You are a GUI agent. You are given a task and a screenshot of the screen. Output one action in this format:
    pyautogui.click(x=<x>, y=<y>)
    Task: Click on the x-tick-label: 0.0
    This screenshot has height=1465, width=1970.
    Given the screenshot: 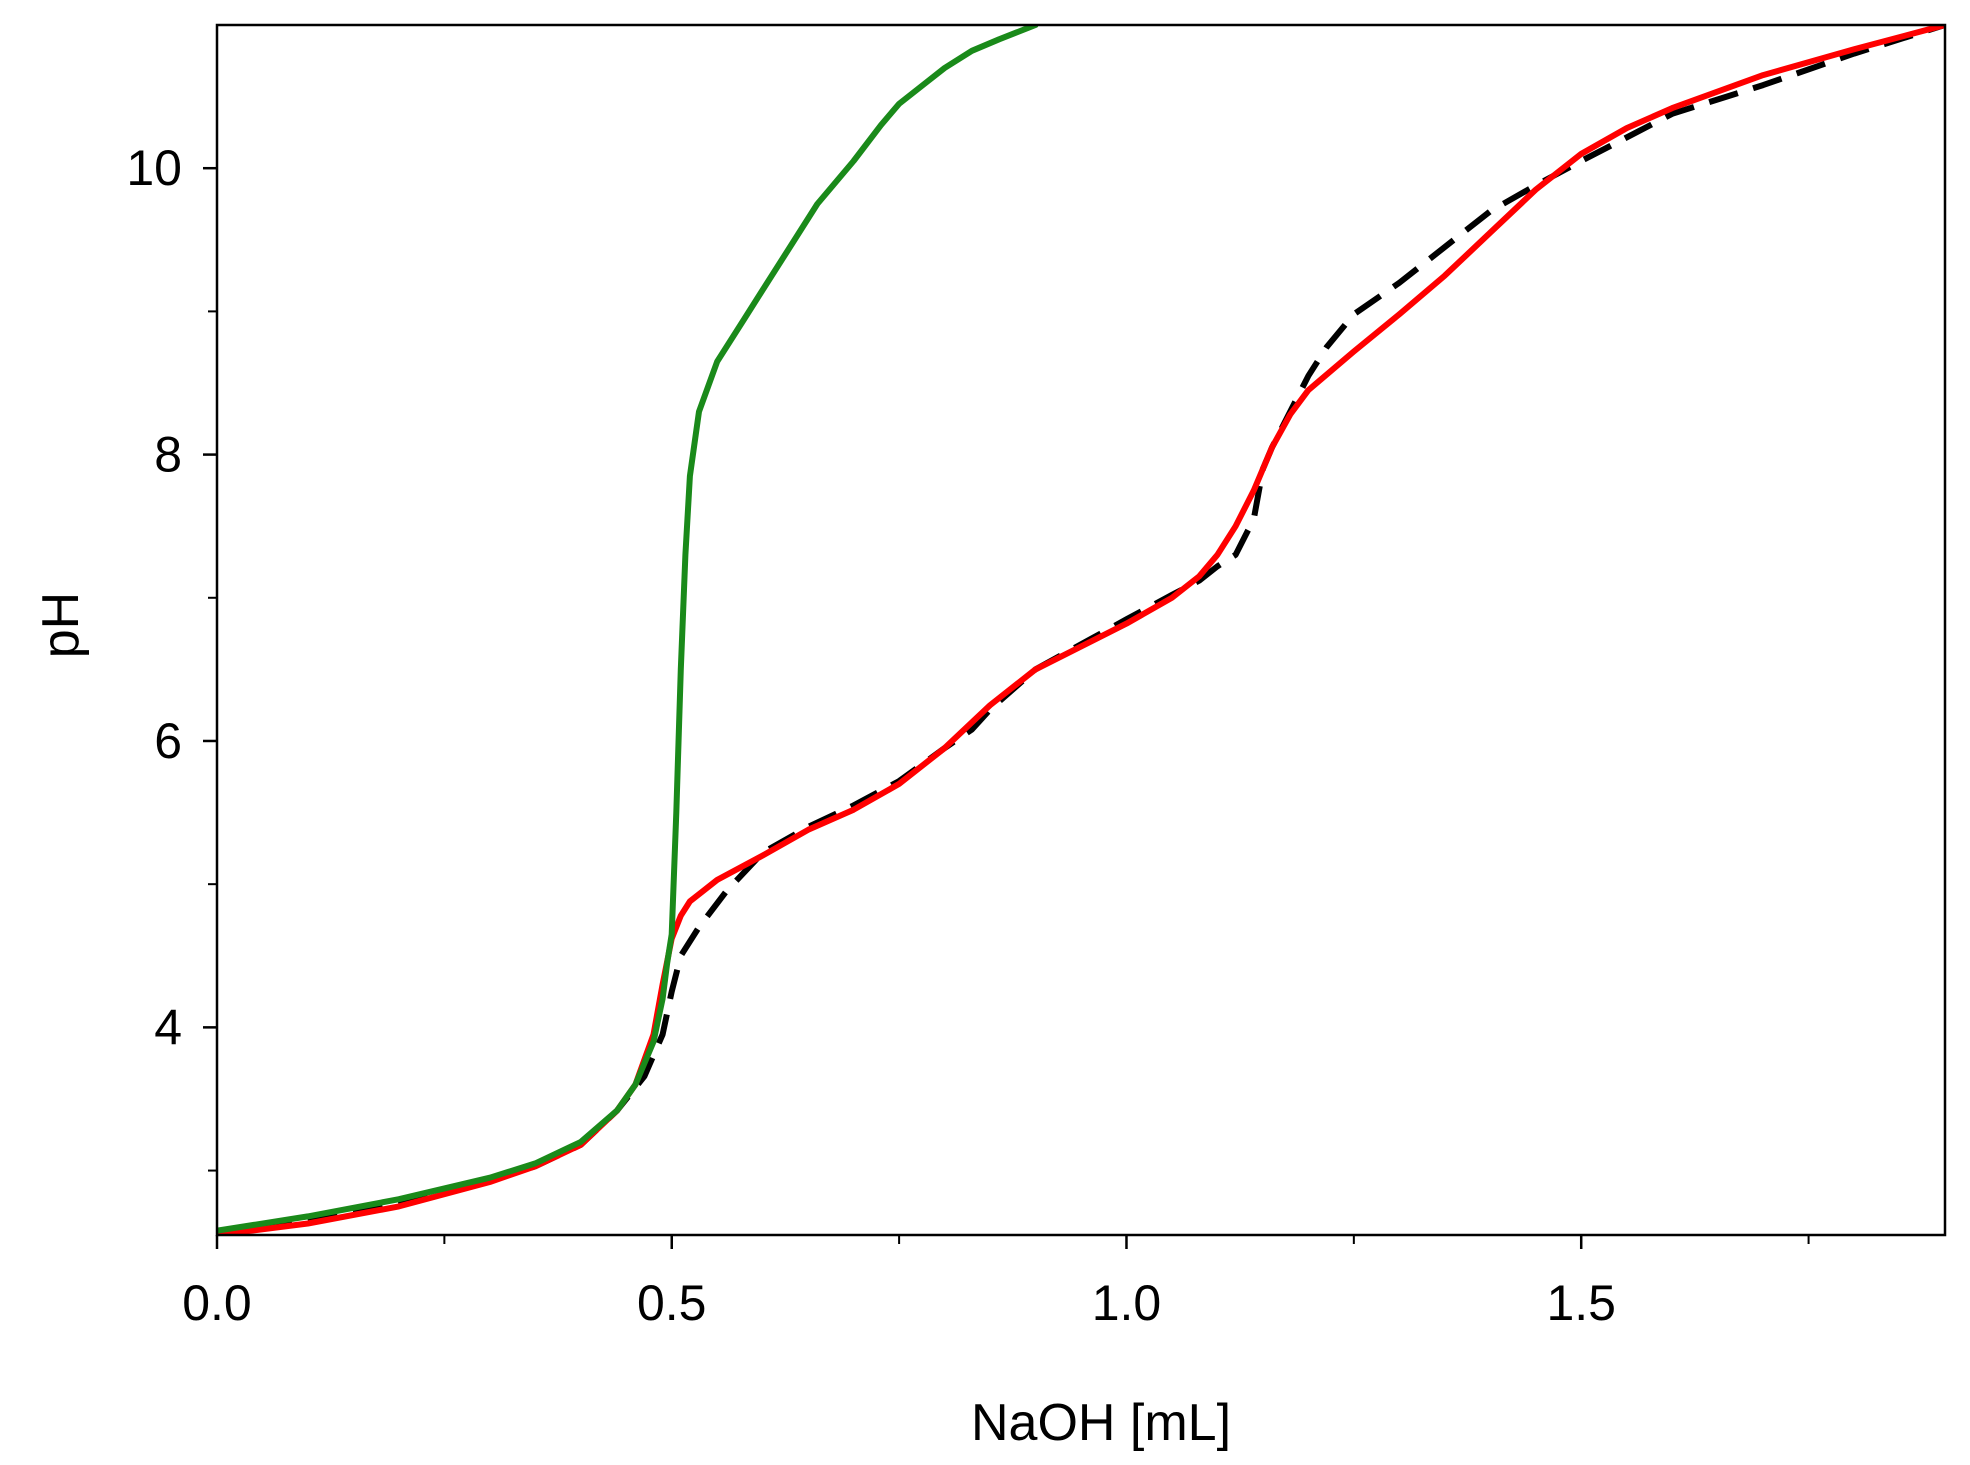 What is the action you would take?
    pyautogui.click(x=217, y=1303)
    